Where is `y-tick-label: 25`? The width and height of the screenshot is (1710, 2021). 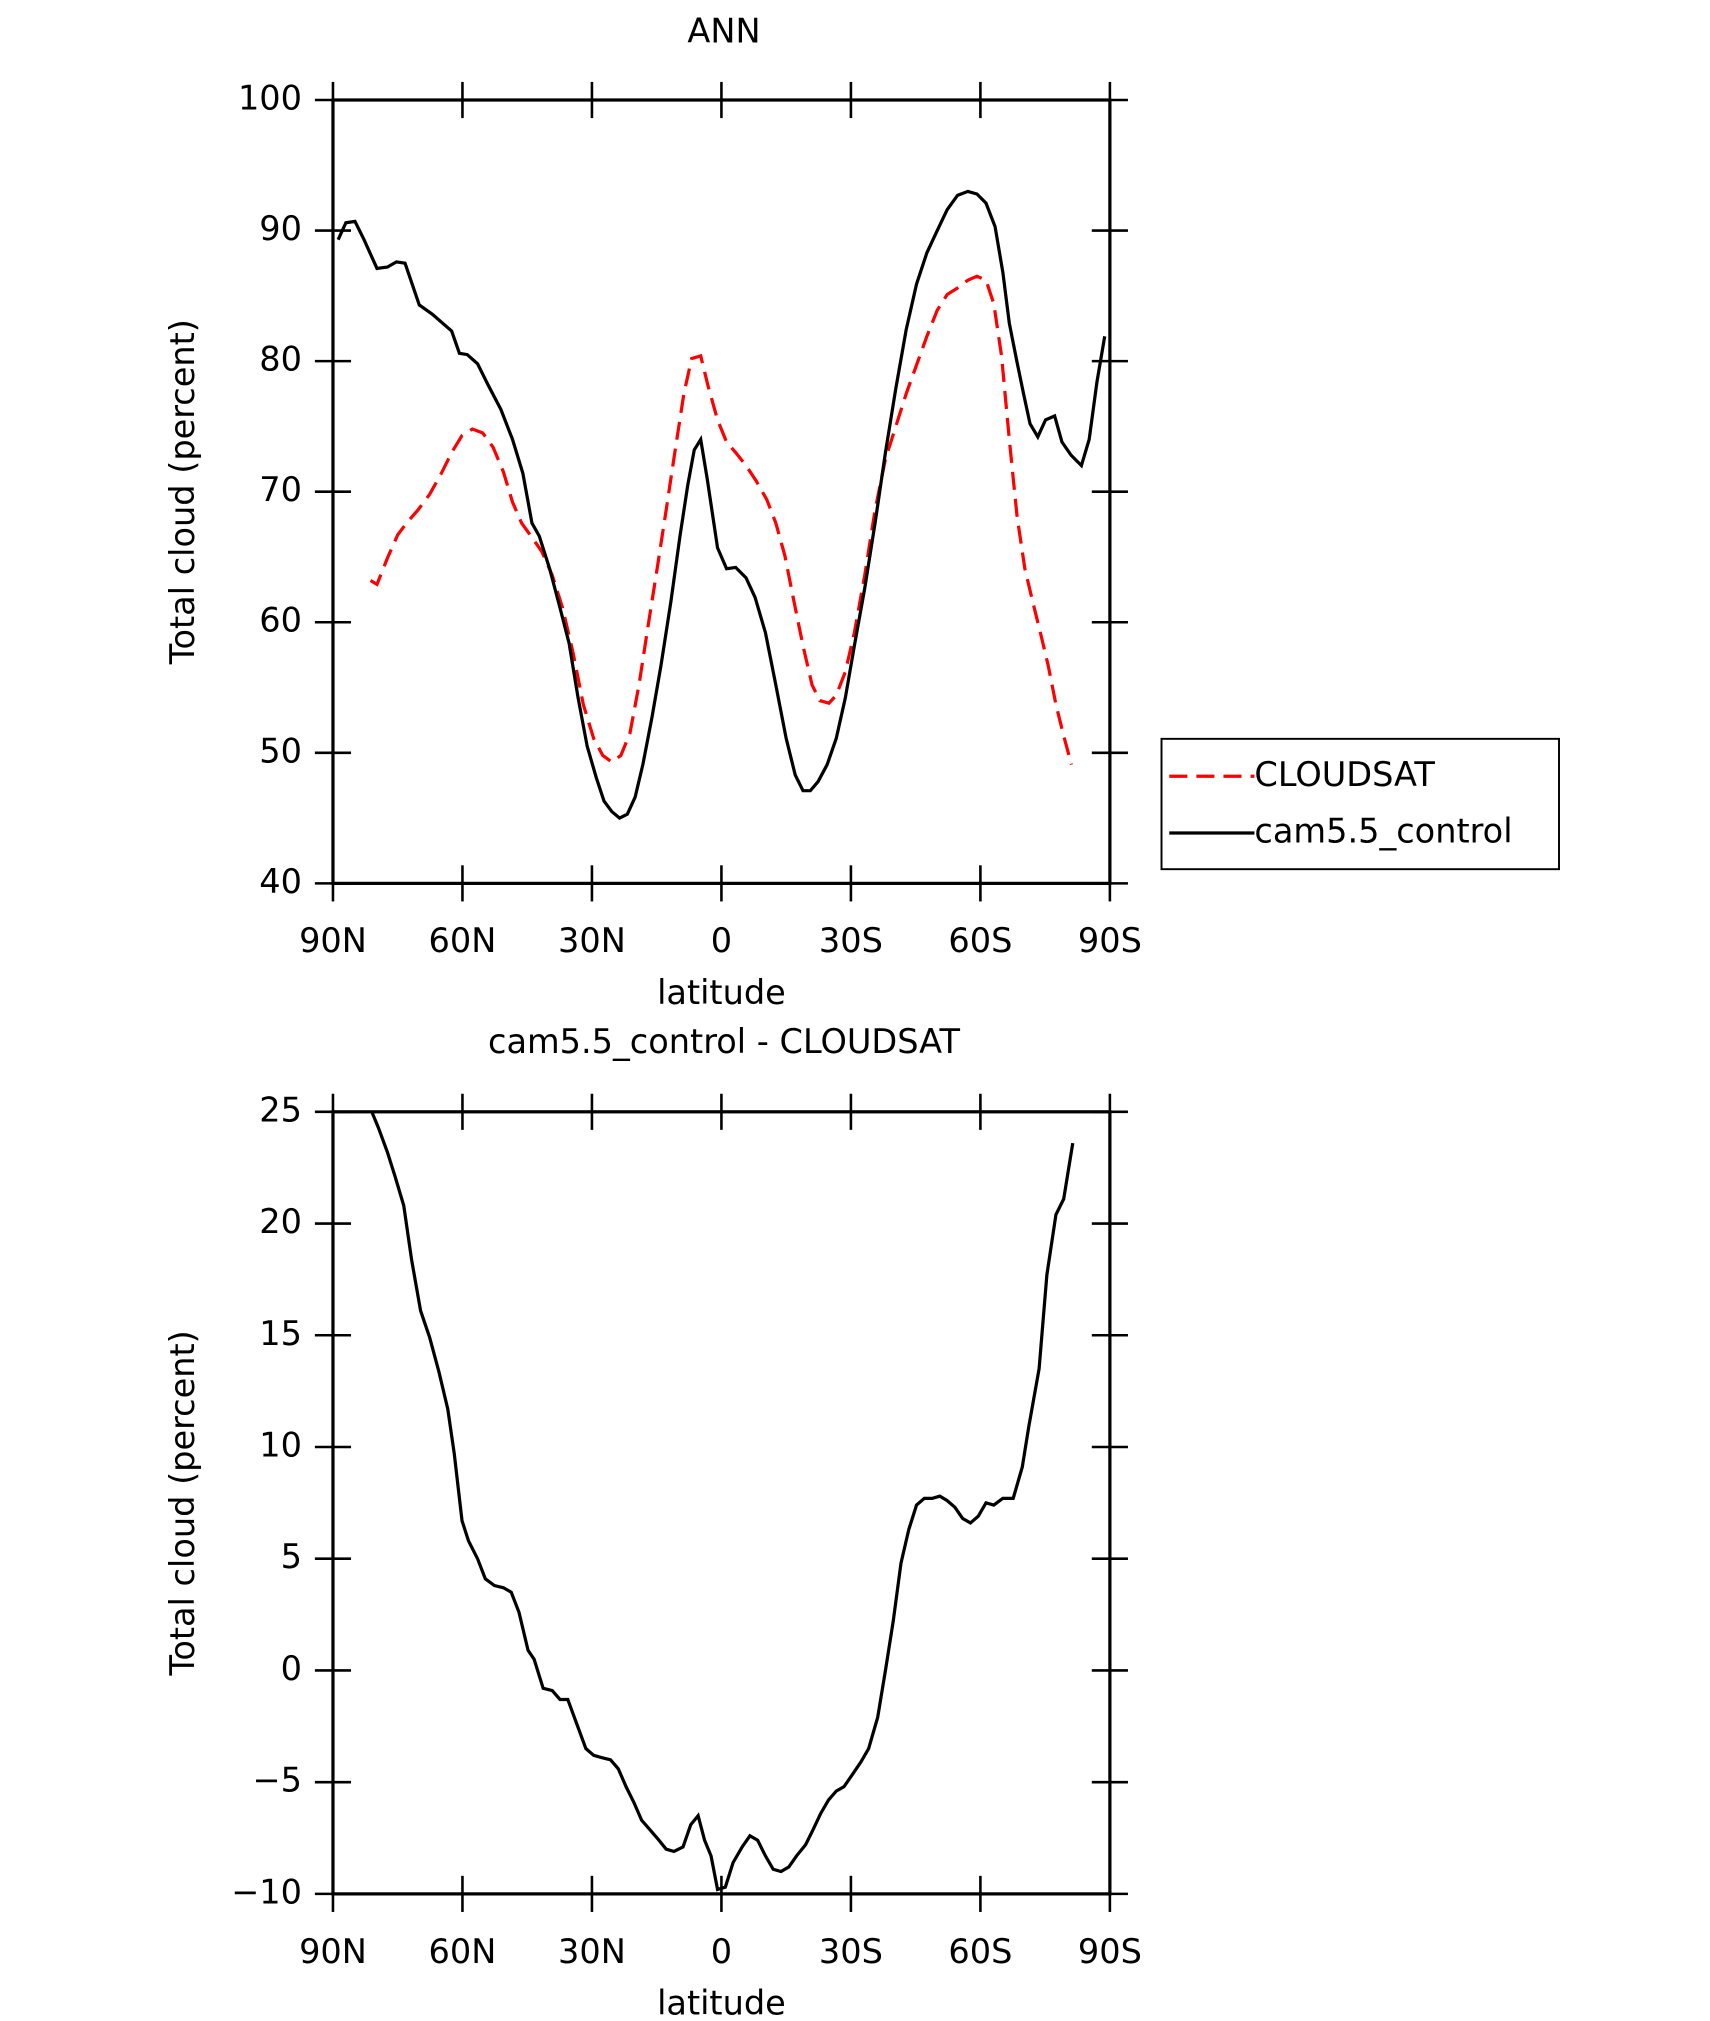 y-tick-label: 25 is located at coordinates (280, 1109).